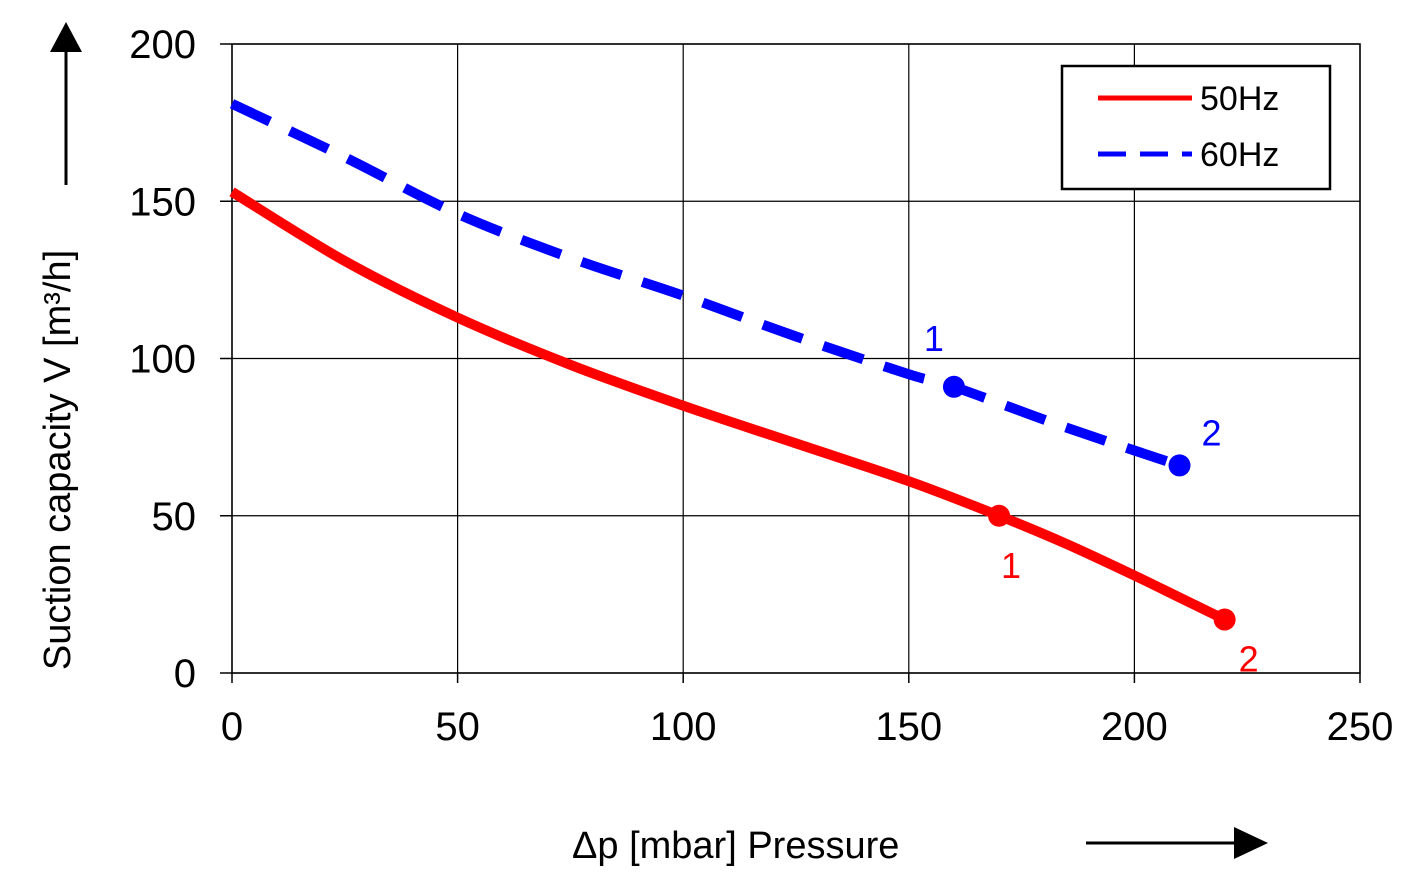 The height and width of the screenshot is (888, 1419). I want to click on y-tick-label: 100, so click(162, 360).